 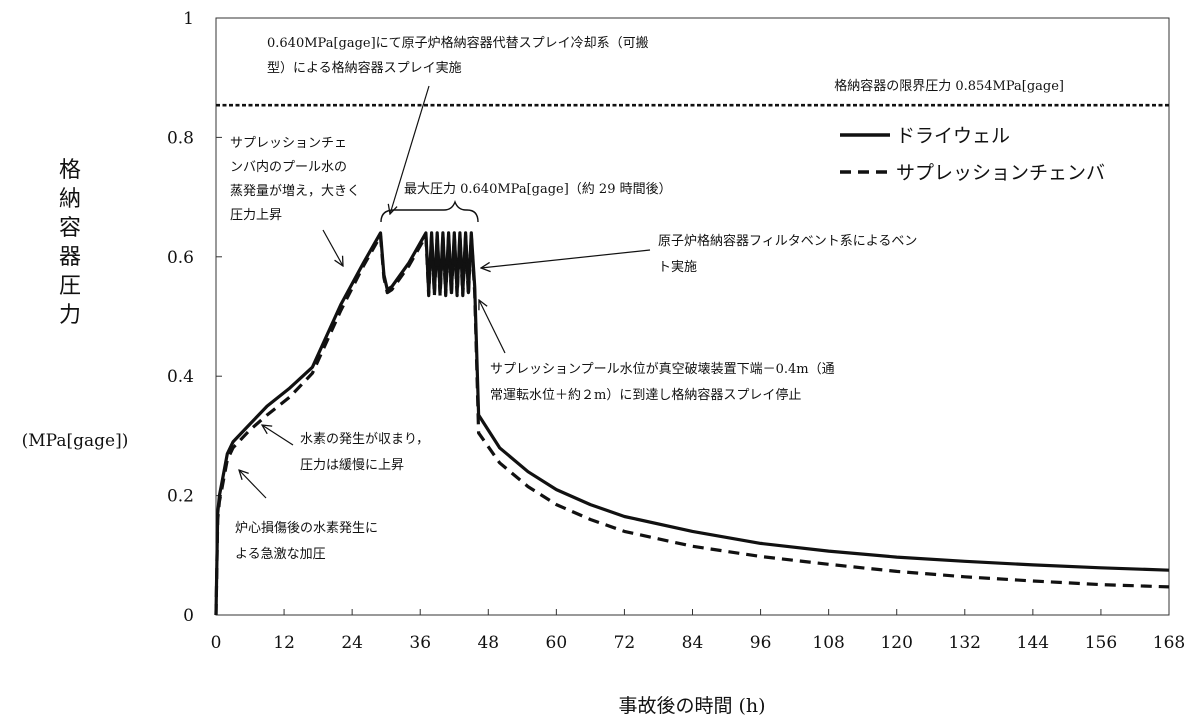 What do you see at coordinates (492, 327) in the screenshot?
I see `arrow-spray-stop` at bounding box center [492, 327].